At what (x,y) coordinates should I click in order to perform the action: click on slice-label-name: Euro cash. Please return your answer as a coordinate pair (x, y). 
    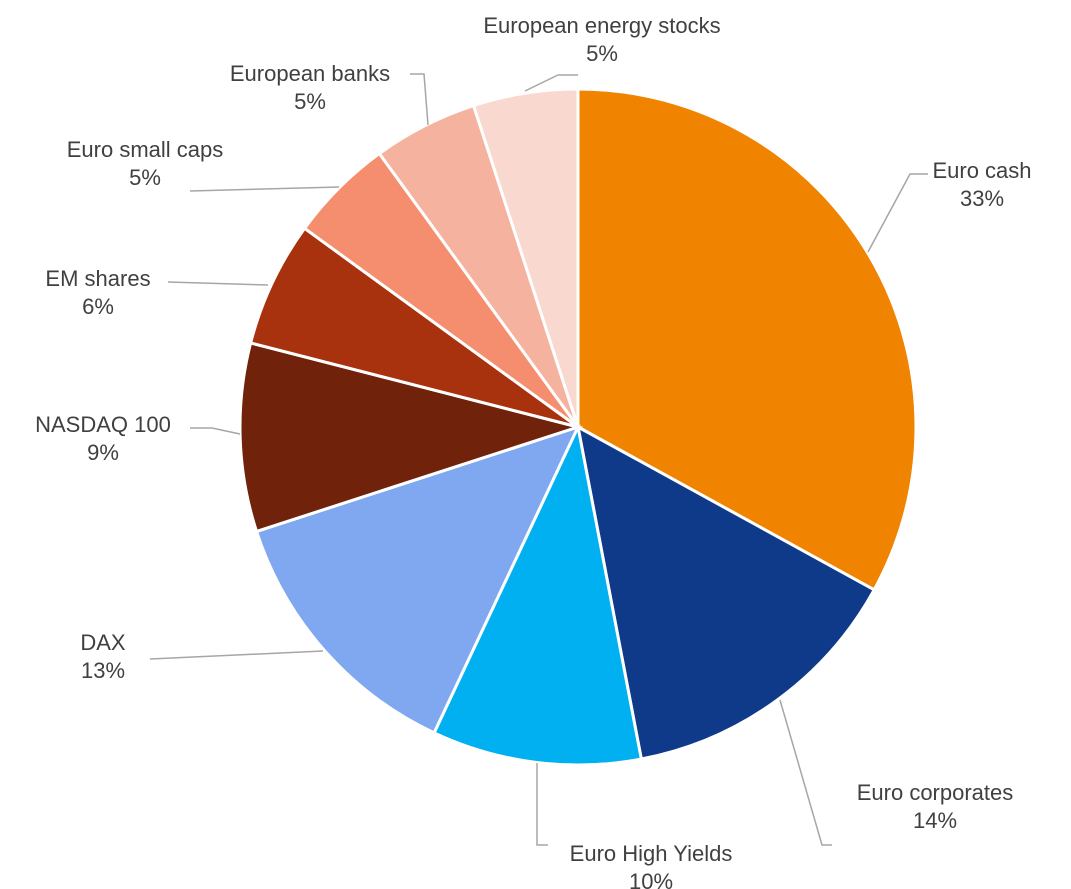
    Looking at the image, I should click on (981, 170).